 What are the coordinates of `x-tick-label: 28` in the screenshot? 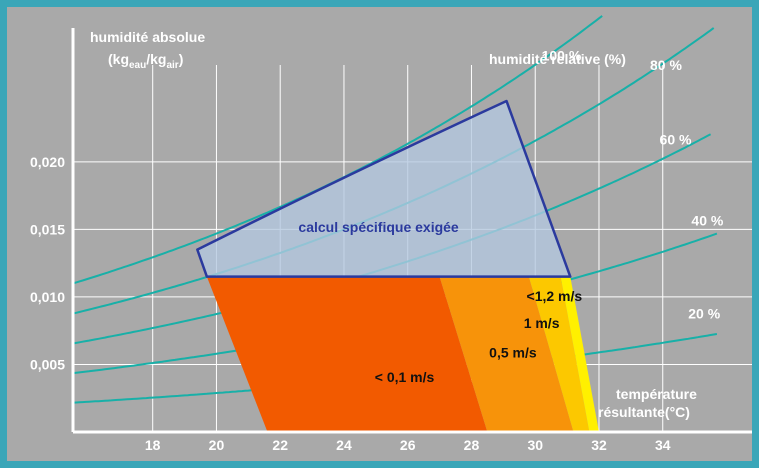 It's located at (472, 445).